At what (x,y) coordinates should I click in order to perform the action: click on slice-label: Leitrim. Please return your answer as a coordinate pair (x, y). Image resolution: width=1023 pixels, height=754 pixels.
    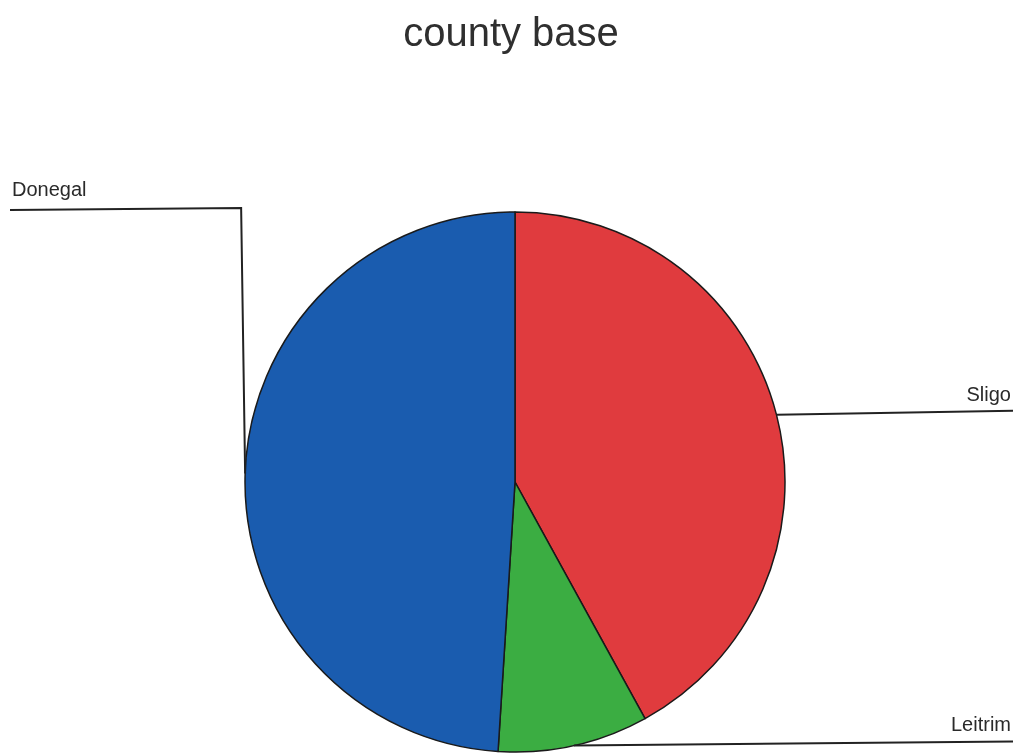
    Looking at the image, I should click on (980, 724).